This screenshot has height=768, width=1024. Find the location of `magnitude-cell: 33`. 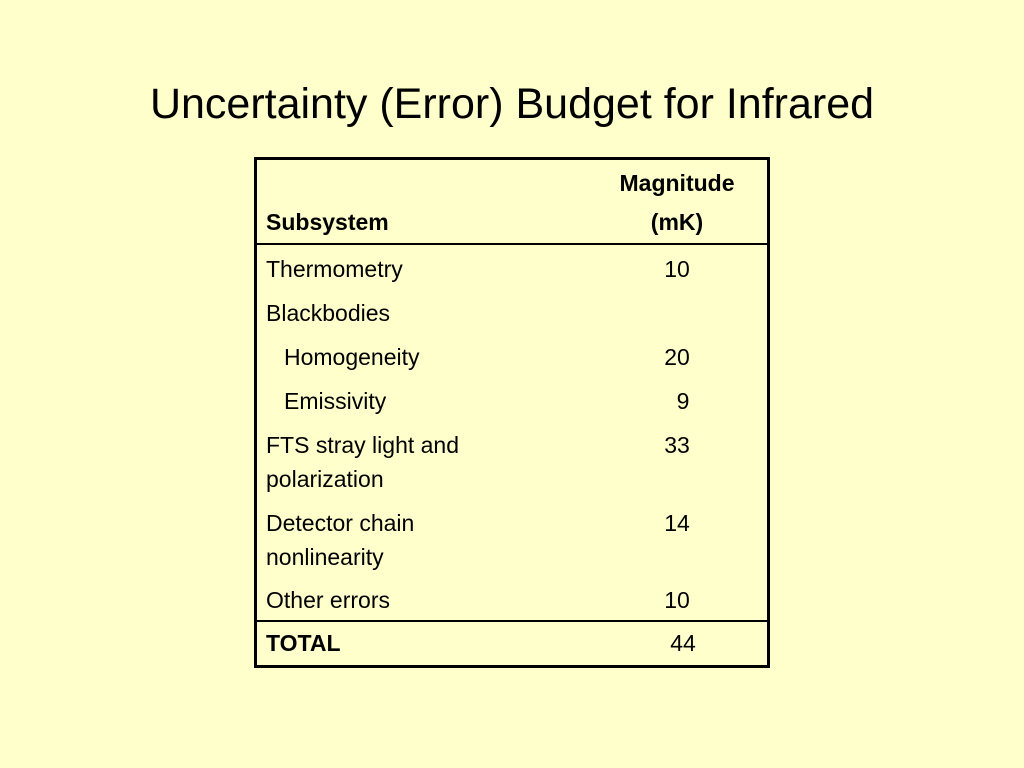

magnitude-cell: 33 is located at coordinates (677, 445).